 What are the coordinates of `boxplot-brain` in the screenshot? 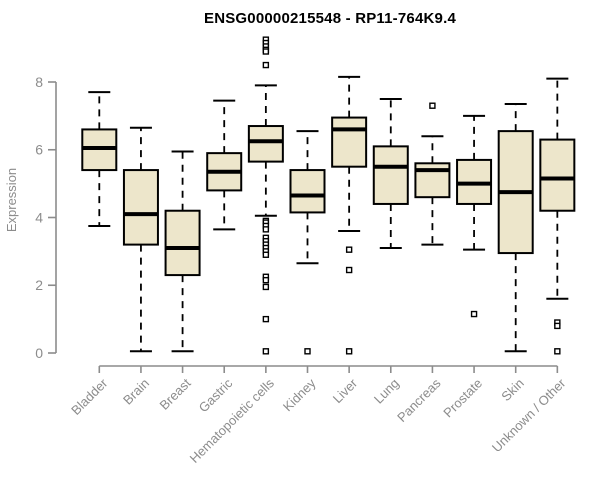 It's located at (140, 239).